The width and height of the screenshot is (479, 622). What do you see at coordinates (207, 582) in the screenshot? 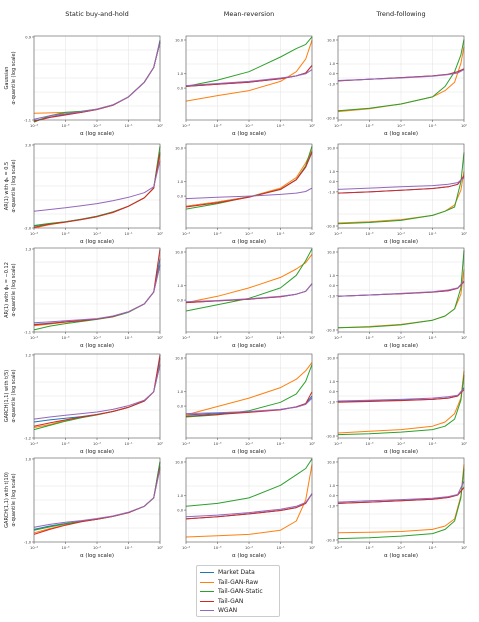
I see `legend-swatch-tail-gan-raw` at bounding box center [207, 582].